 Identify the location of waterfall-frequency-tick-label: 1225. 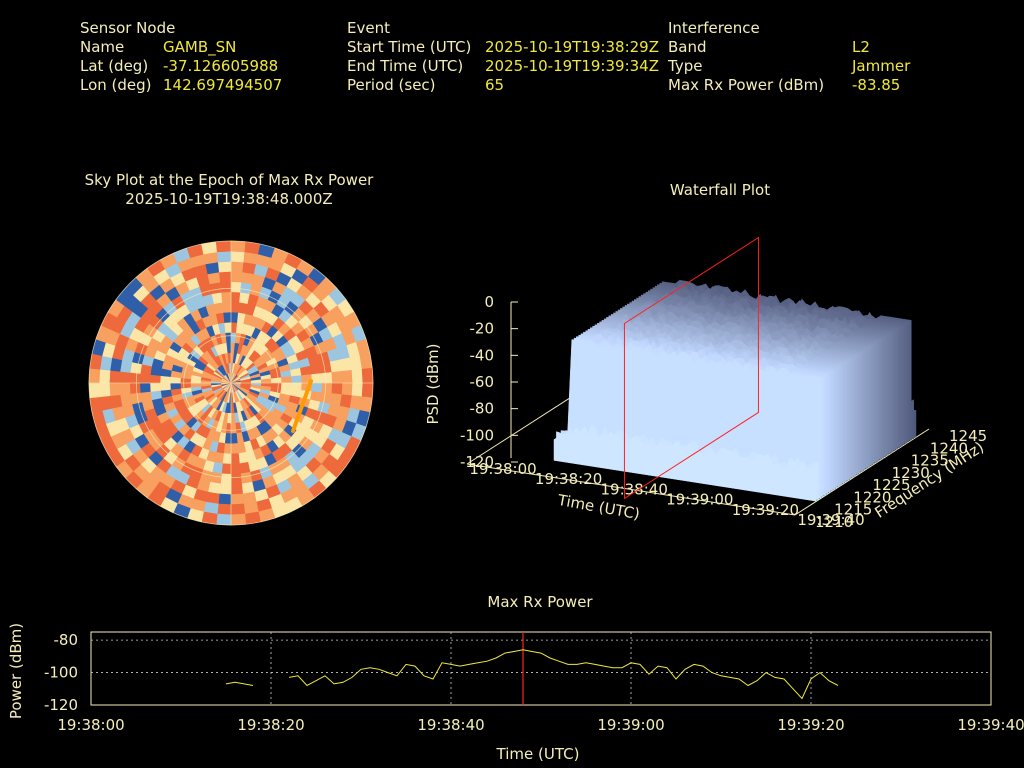
(891, 485).